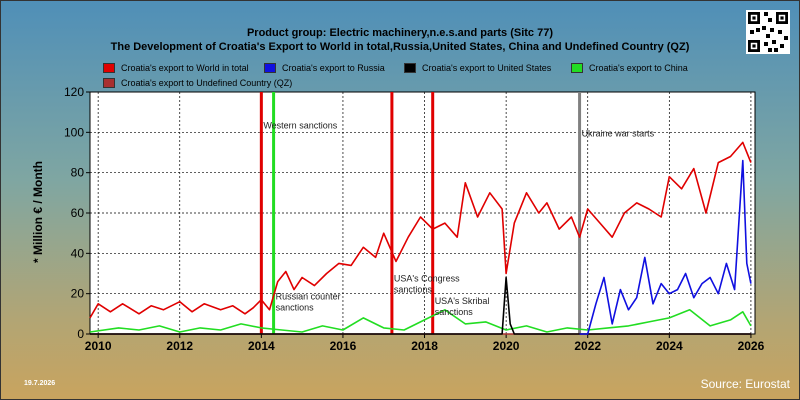 Image resolution: width=800 pixels, height=400 pixels. What do you see at coordinates (300, 125) in the screenshot?
I see `annotation-label: Western sanctions` at bounding box center [300, 125].